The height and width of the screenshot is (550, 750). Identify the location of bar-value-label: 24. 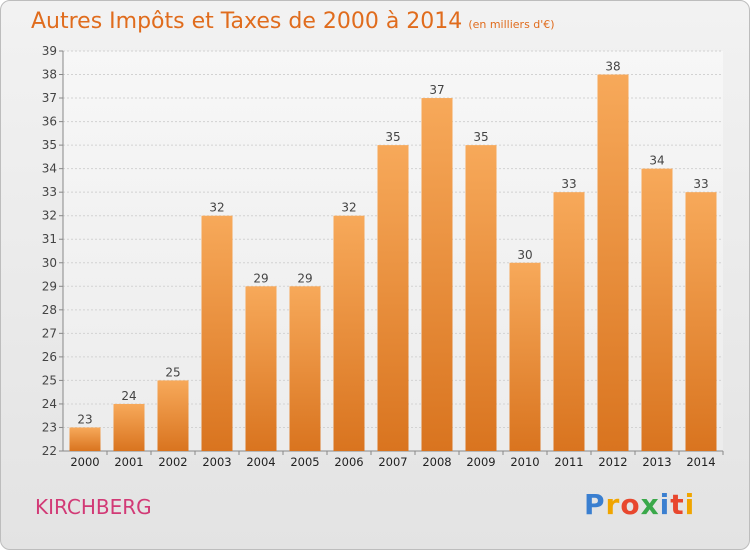
(128, 396).